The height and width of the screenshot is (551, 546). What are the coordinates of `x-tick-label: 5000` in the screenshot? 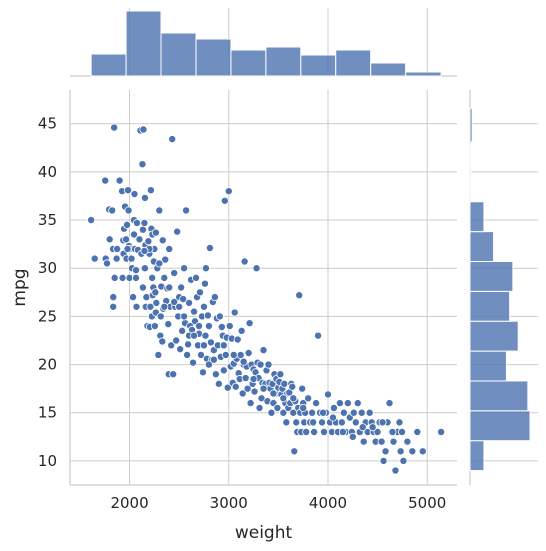 It's located at (427, 503).